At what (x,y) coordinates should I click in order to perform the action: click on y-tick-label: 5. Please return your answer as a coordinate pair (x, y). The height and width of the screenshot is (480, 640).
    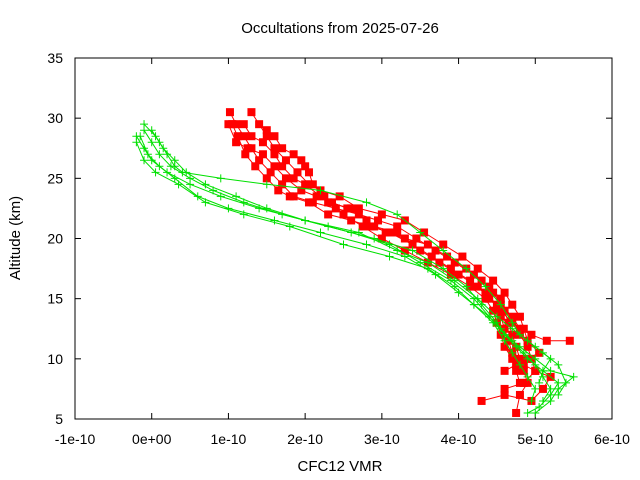
    Looking at the image, I should click on (59, 419).